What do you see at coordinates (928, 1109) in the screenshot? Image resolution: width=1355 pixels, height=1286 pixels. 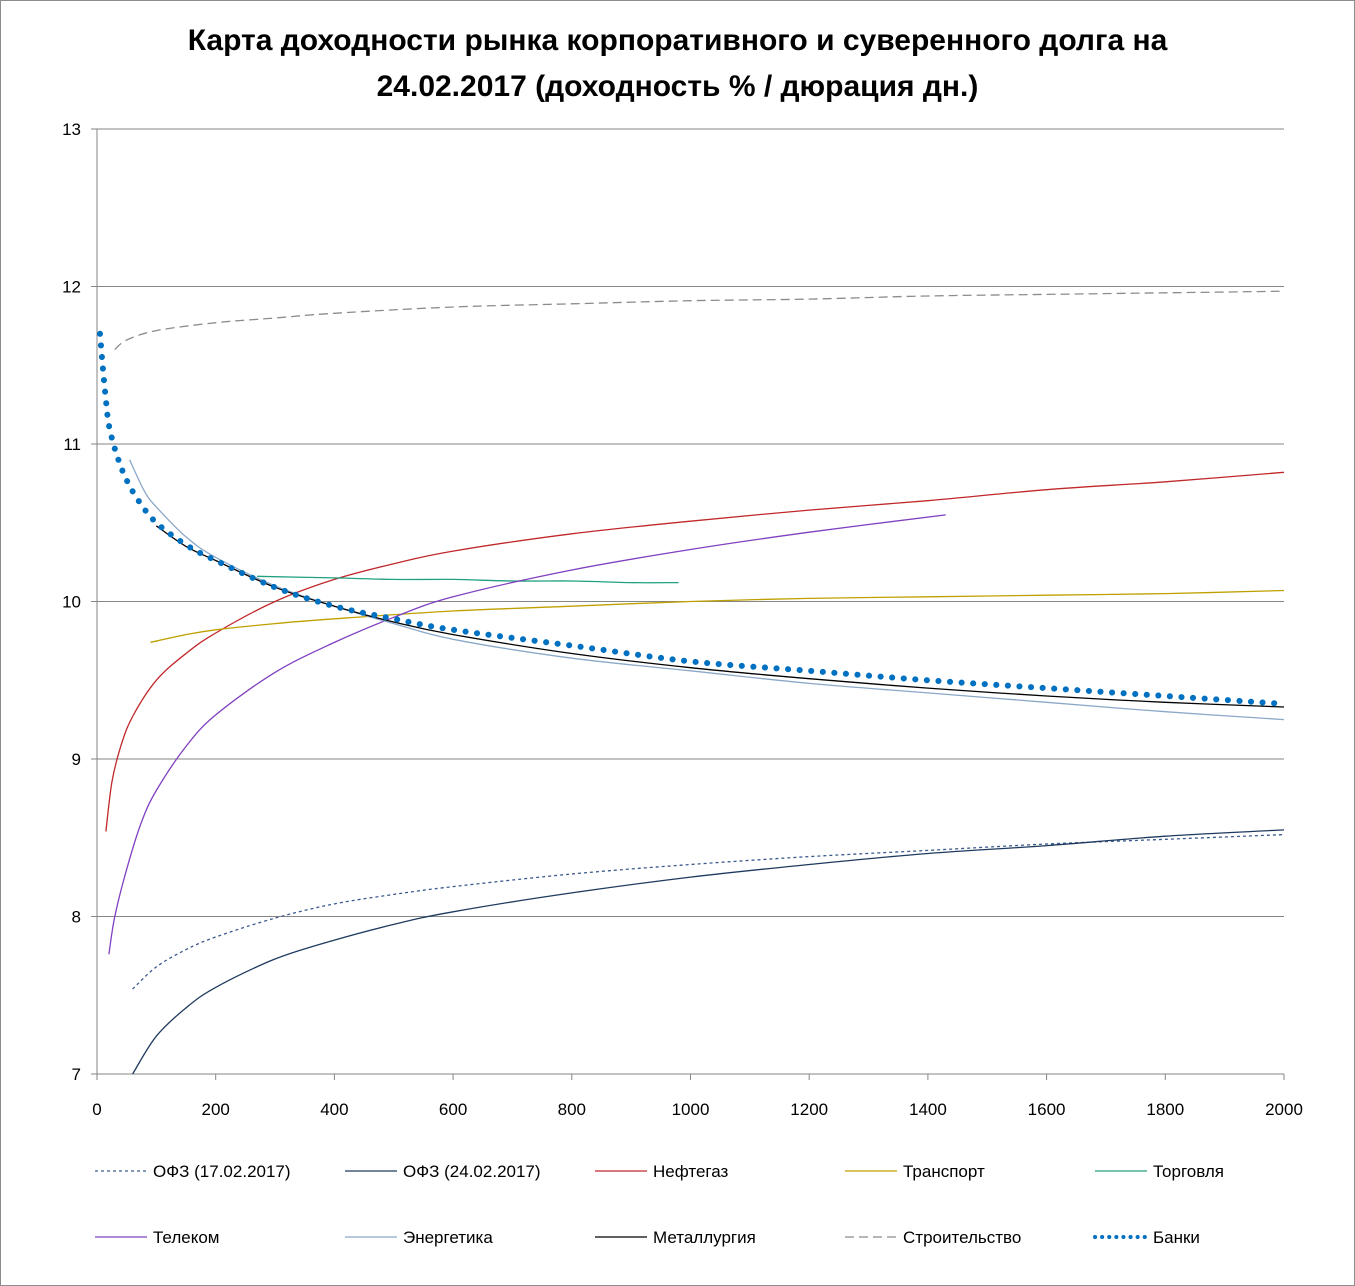 I see `x-tick-label: 1400` at bounding box center [928, 1109].